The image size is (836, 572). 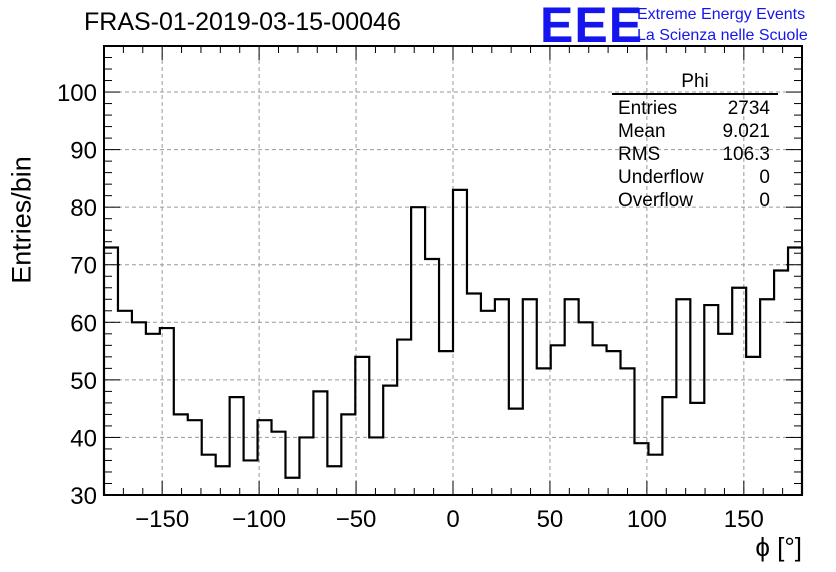 I want to click on stats-label: RMS, so click(x=639, y=154).